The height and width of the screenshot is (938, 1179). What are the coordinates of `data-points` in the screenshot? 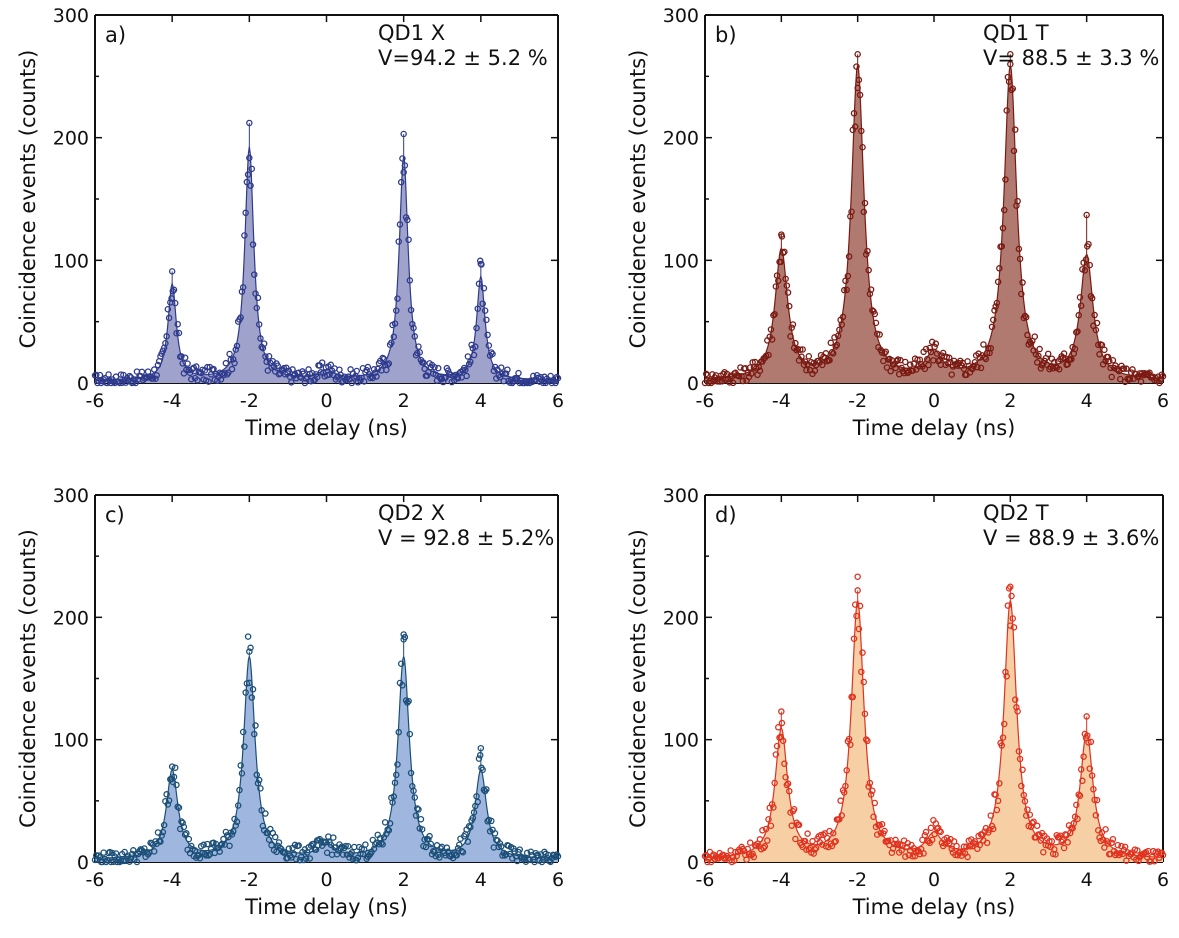 It's located at (934, 219).